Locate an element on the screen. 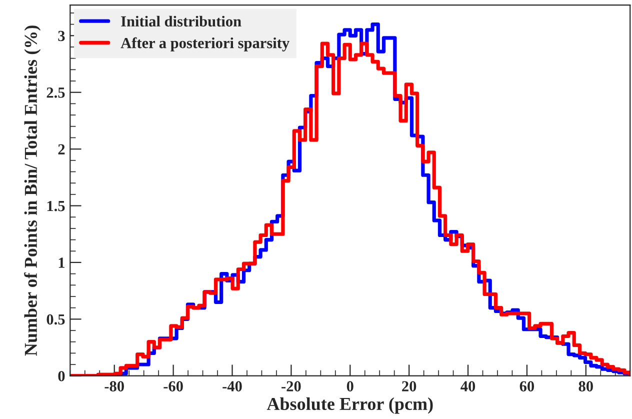 This screenshot has height=419, width=632. y-tick-label: 2.5 is located at coordinates (55, 93).